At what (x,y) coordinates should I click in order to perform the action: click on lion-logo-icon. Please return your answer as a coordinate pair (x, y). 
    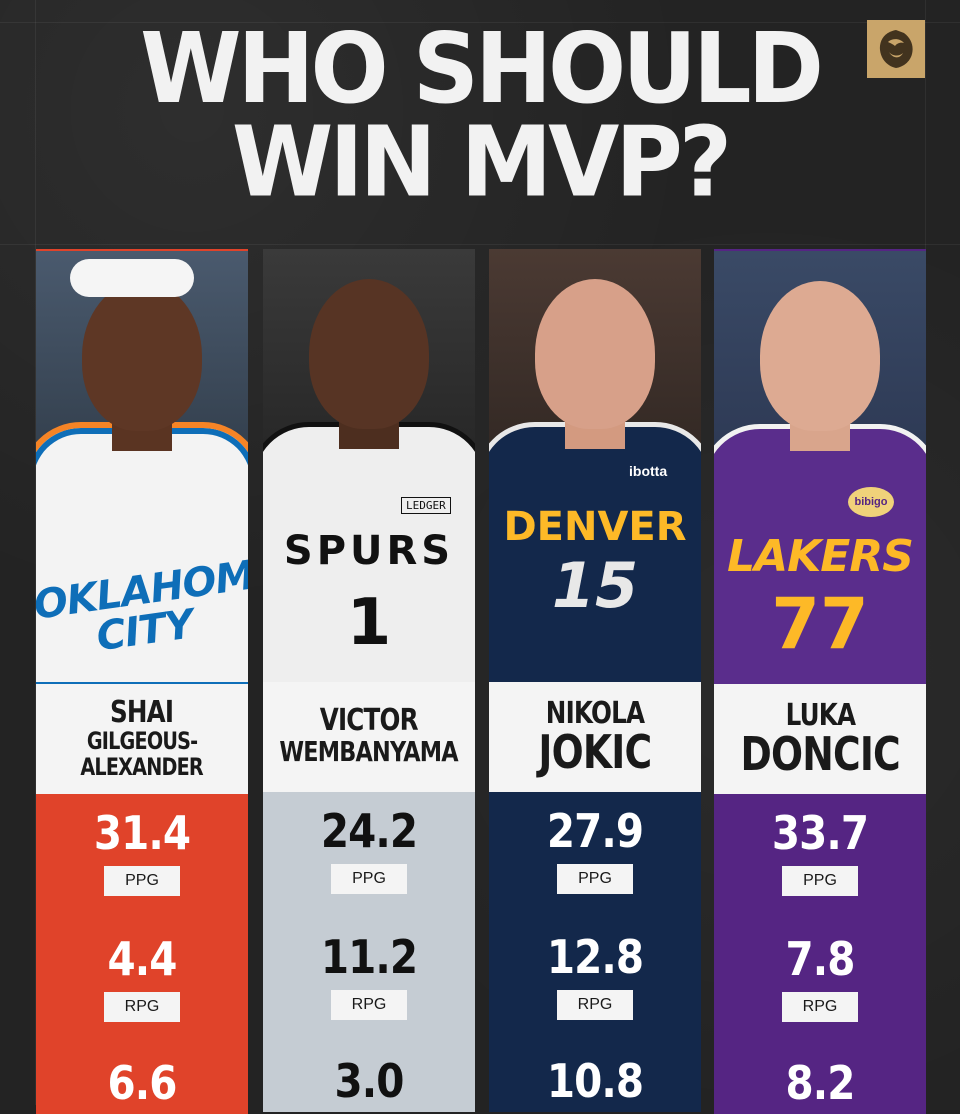
    Looking at the image, I should click on (896, 49).